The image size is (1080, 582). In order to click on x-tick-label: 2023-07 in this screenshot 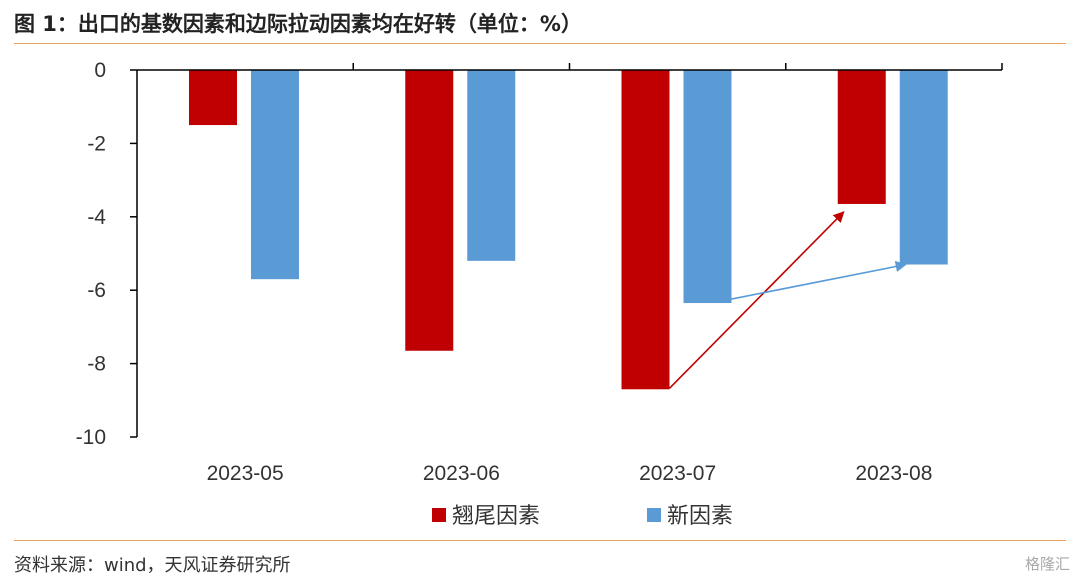, I will do `click(677, 473)`.